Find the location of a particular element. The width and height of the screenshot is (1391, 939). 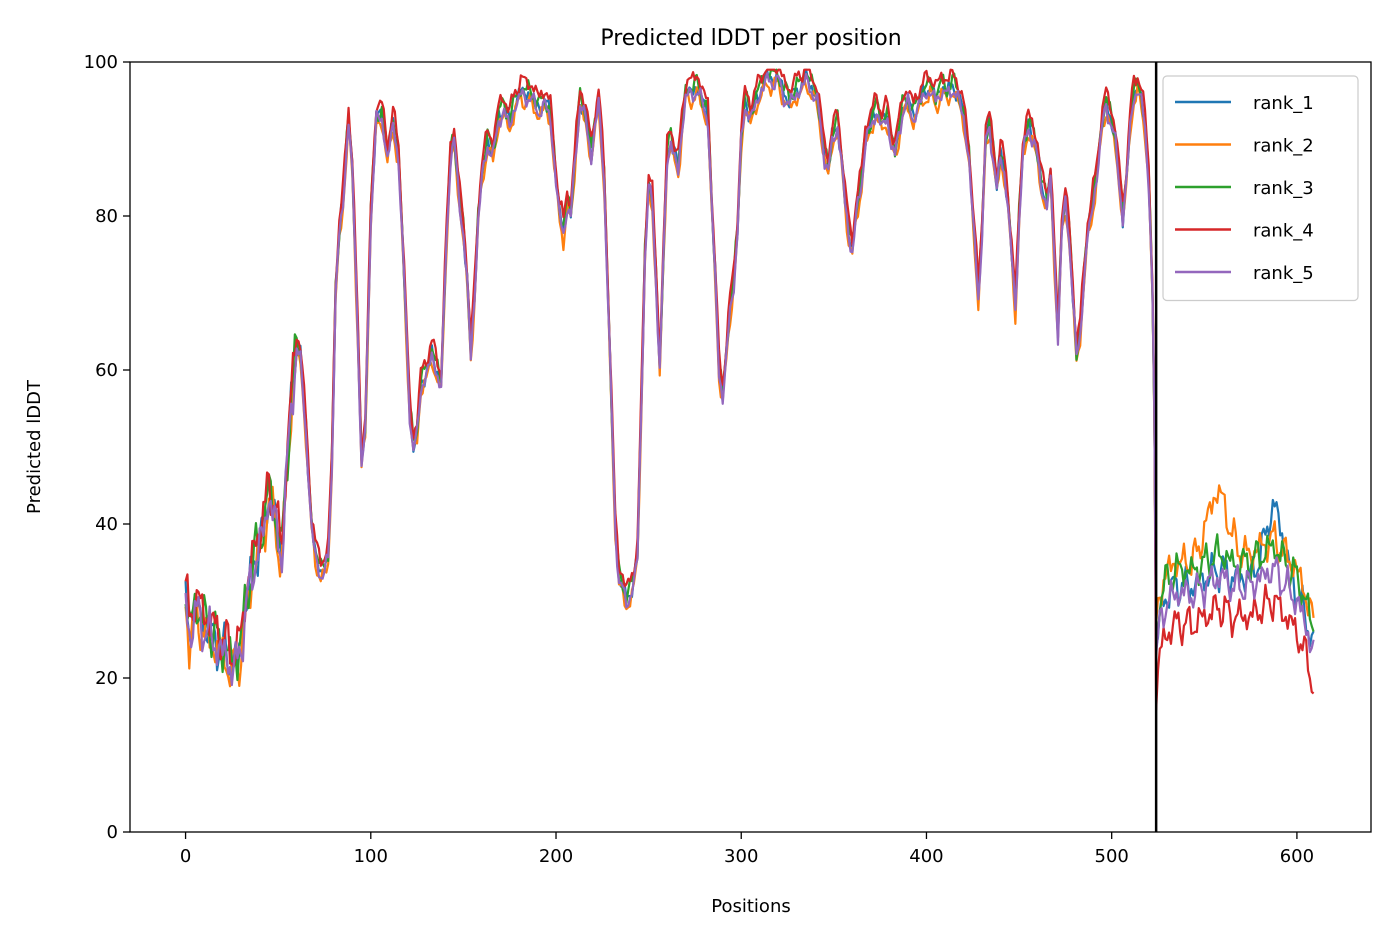

y-tick-label: 80 is located at coordinates (106, 216).